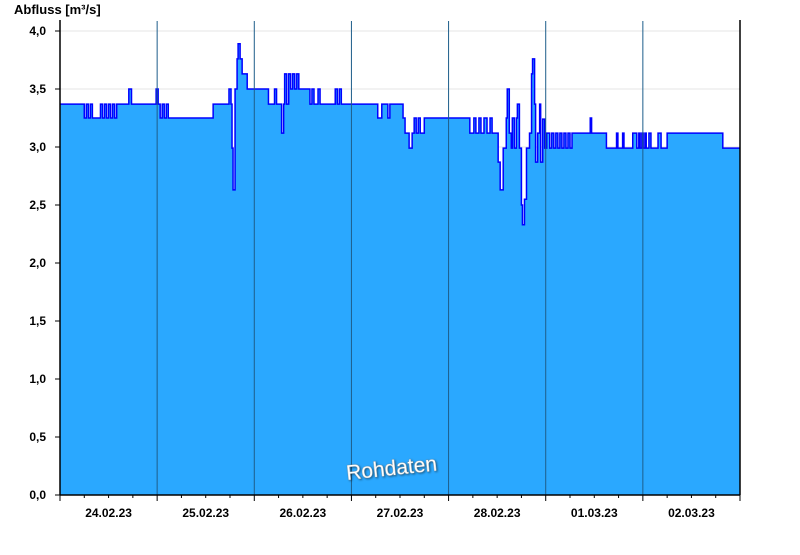 The height and width of the screenshot is (555, 800). What do you see at coordinates (37, 321) in the screenshot?
I see `y-tick-label: 1,5` at bounding box center [37, 321].